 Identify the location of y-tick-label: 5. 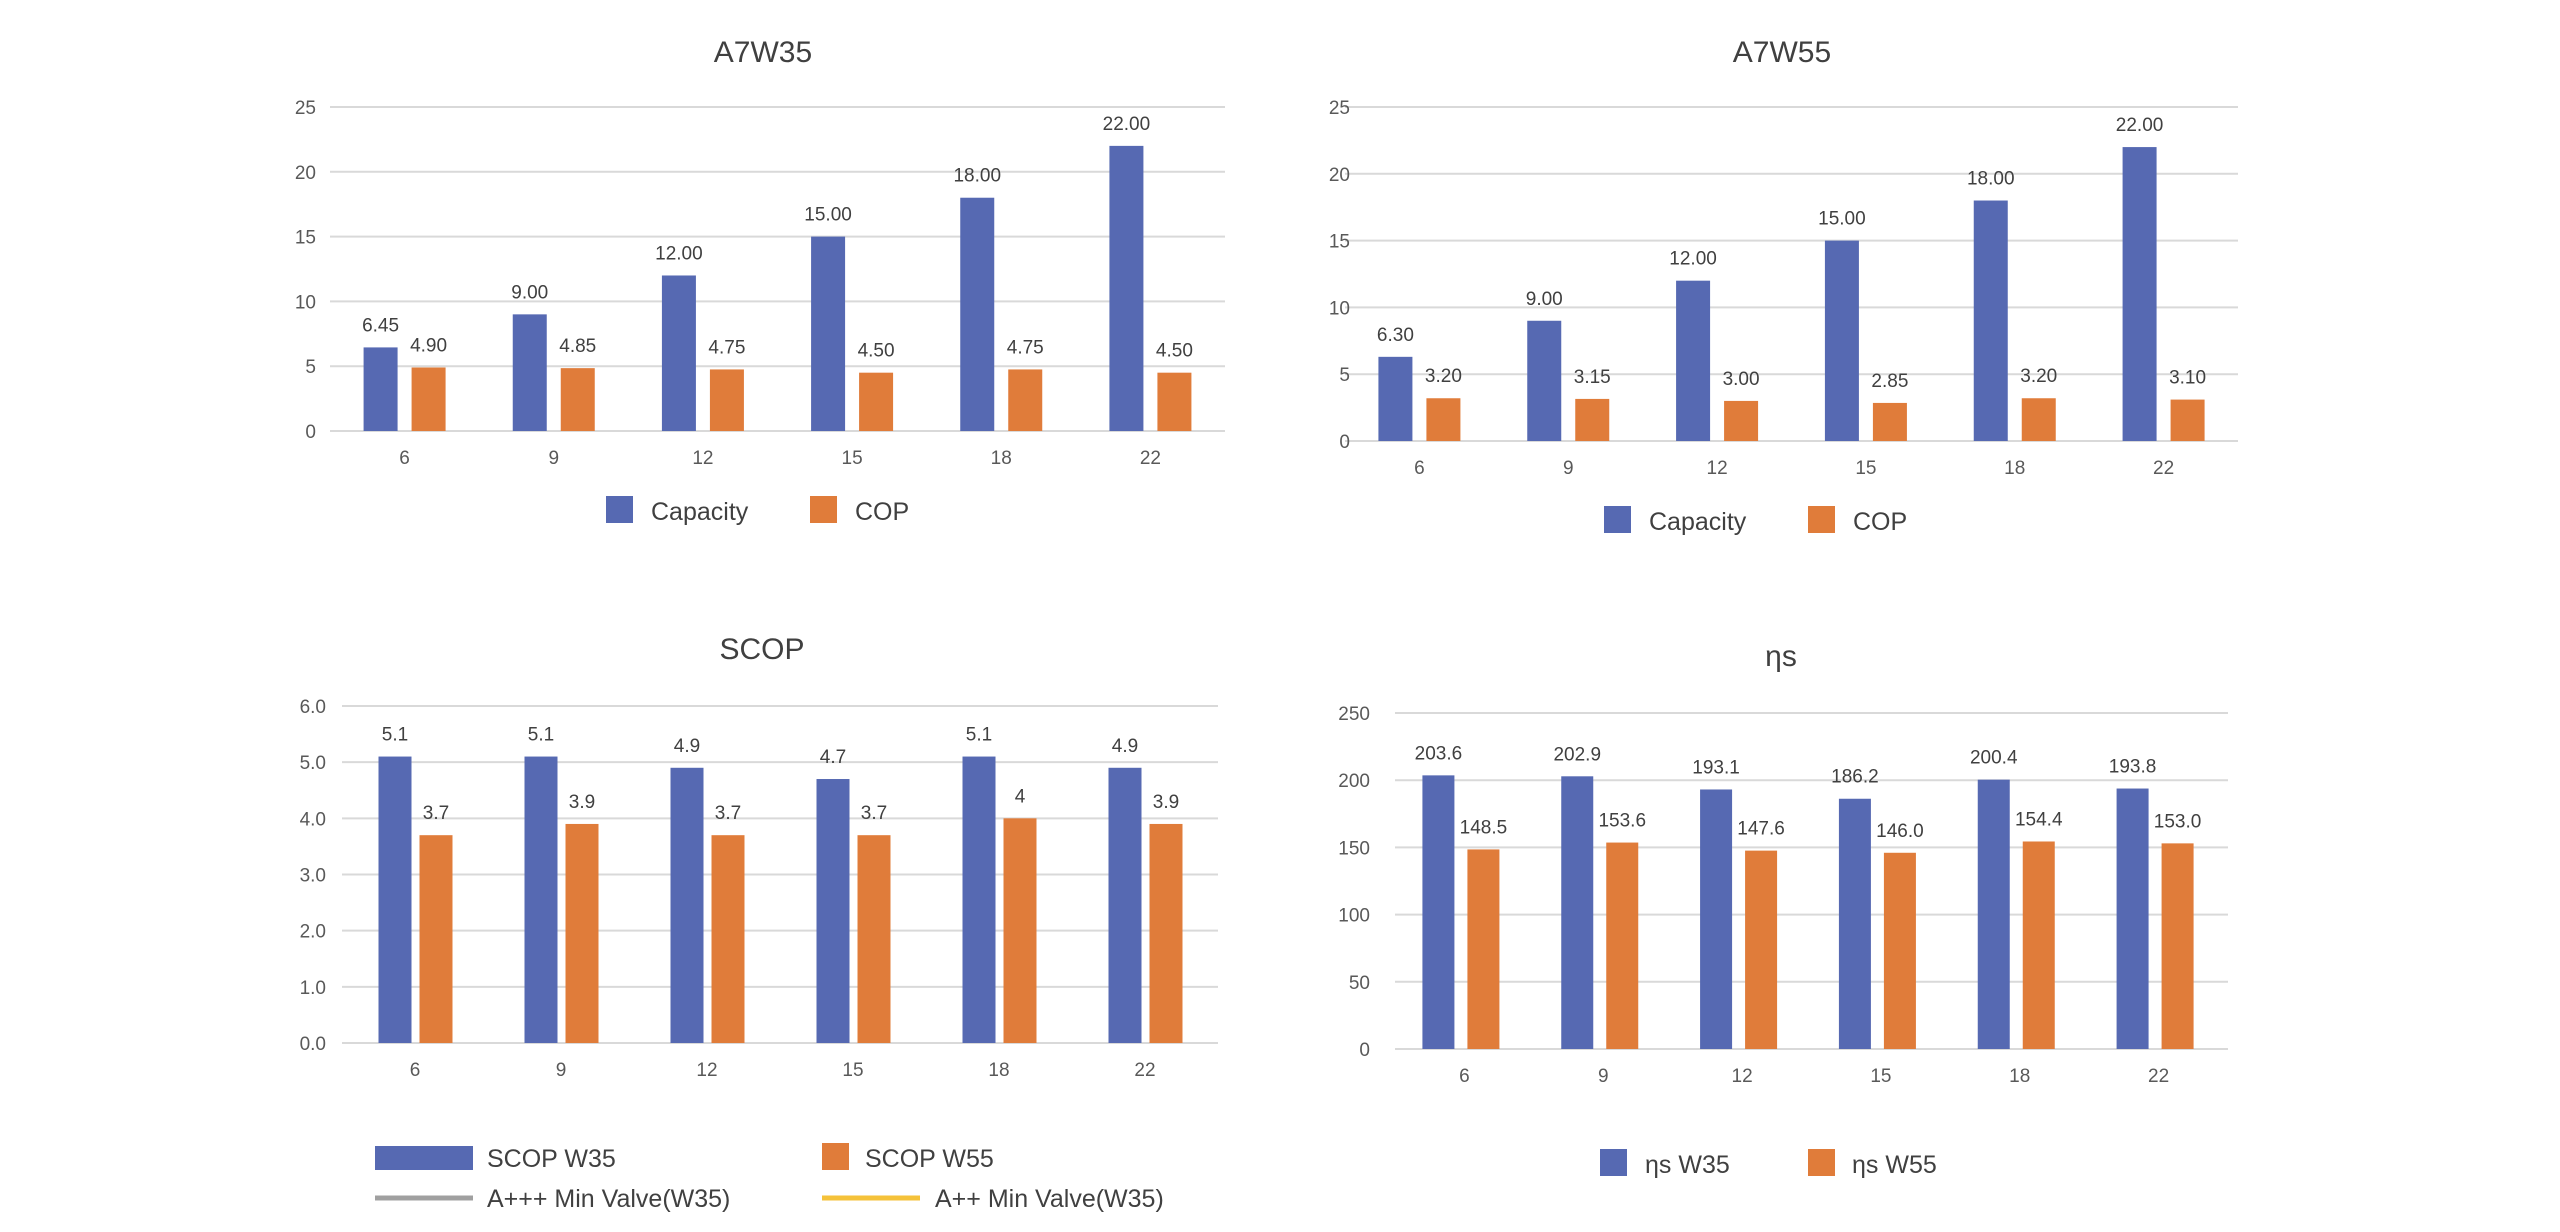
(310, 367).